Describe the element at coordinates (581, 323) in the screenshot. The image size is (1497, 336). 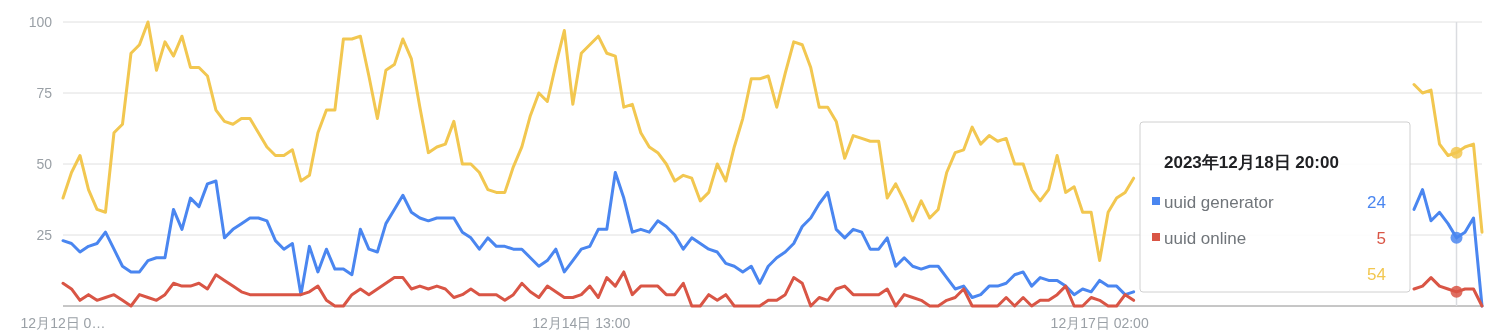
I see `x-tick-label: 12月14日 13:00` at that location.